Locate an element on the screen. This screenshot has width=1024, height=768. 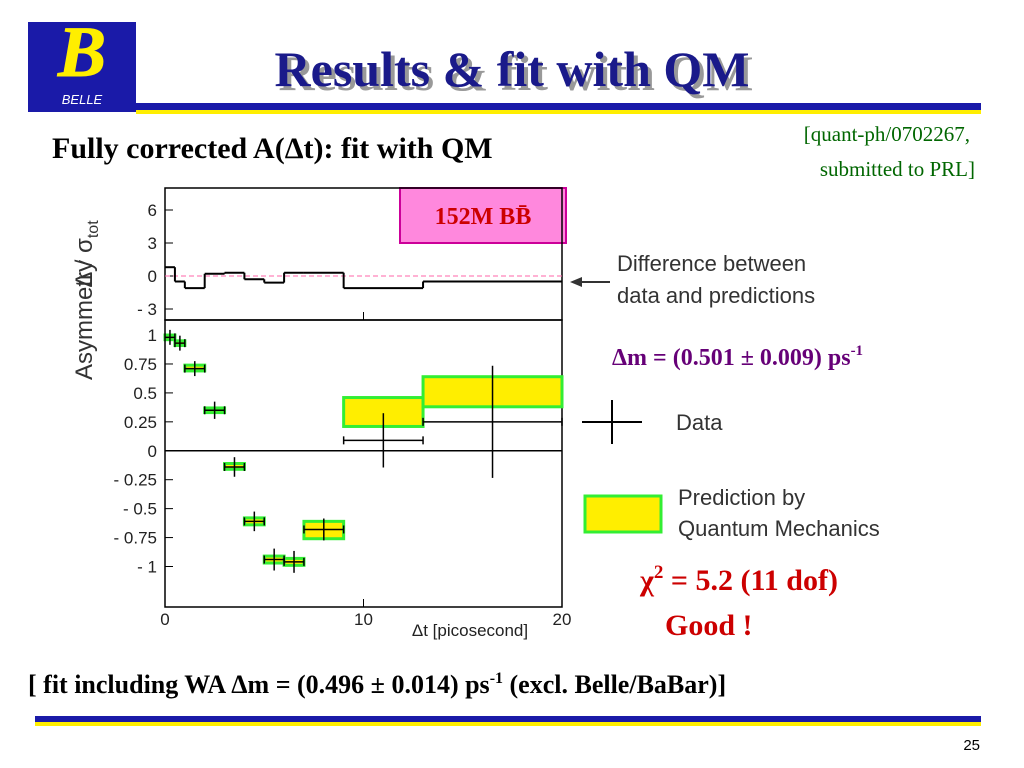
x-axis-label: Δt [picosecond] is located at coordinates (470, 630).